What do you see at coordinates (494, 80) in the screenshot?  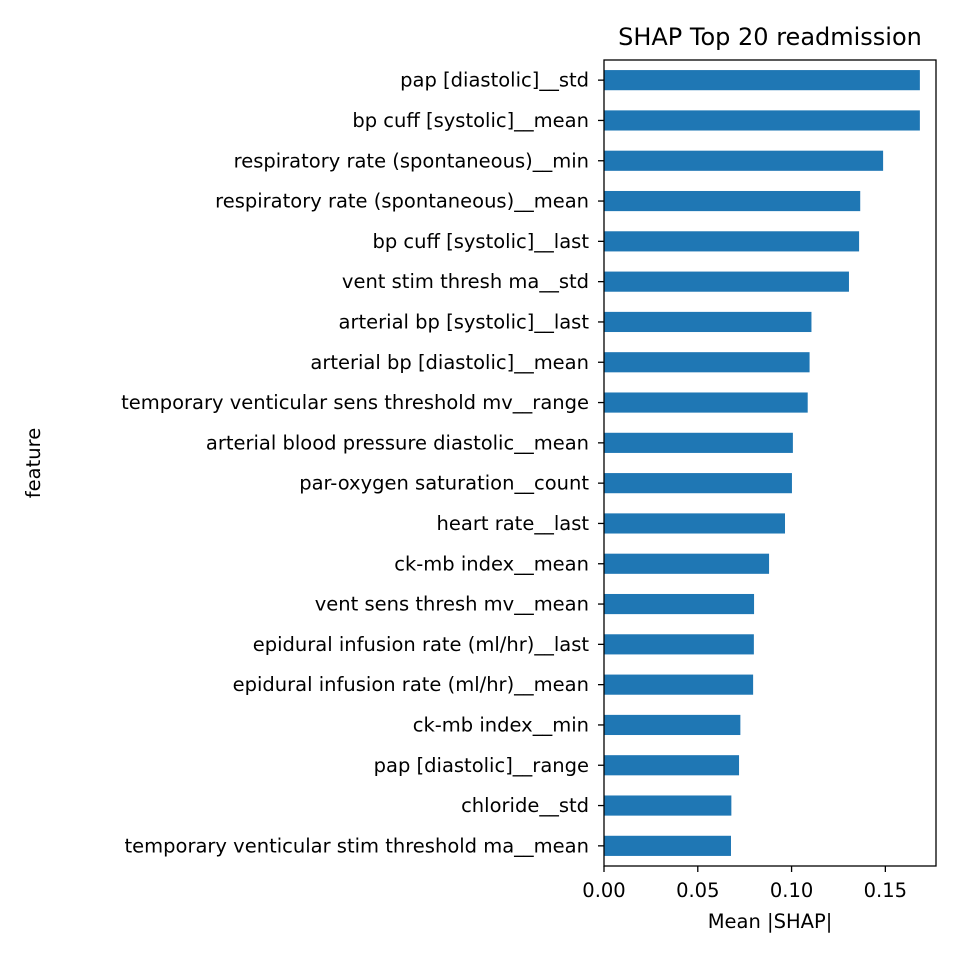 I see `y-tick-label: pap [diastolic]__std` at bounding box center [494, 80].